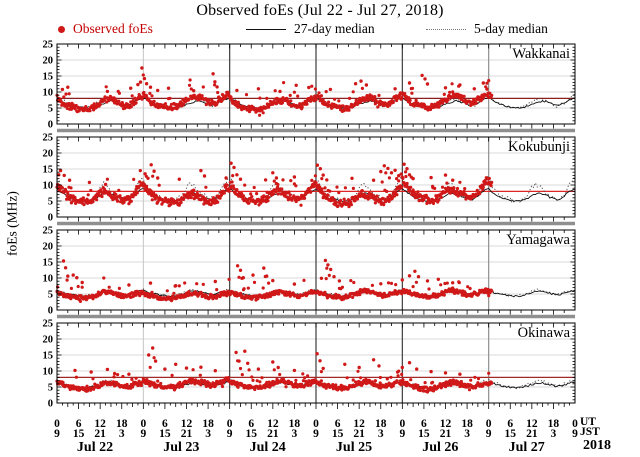  What do you see at coordinates (334, 28) in the screenshot?
I see `legend-median27-label: 27-day median` at bounding box center [334, 28].